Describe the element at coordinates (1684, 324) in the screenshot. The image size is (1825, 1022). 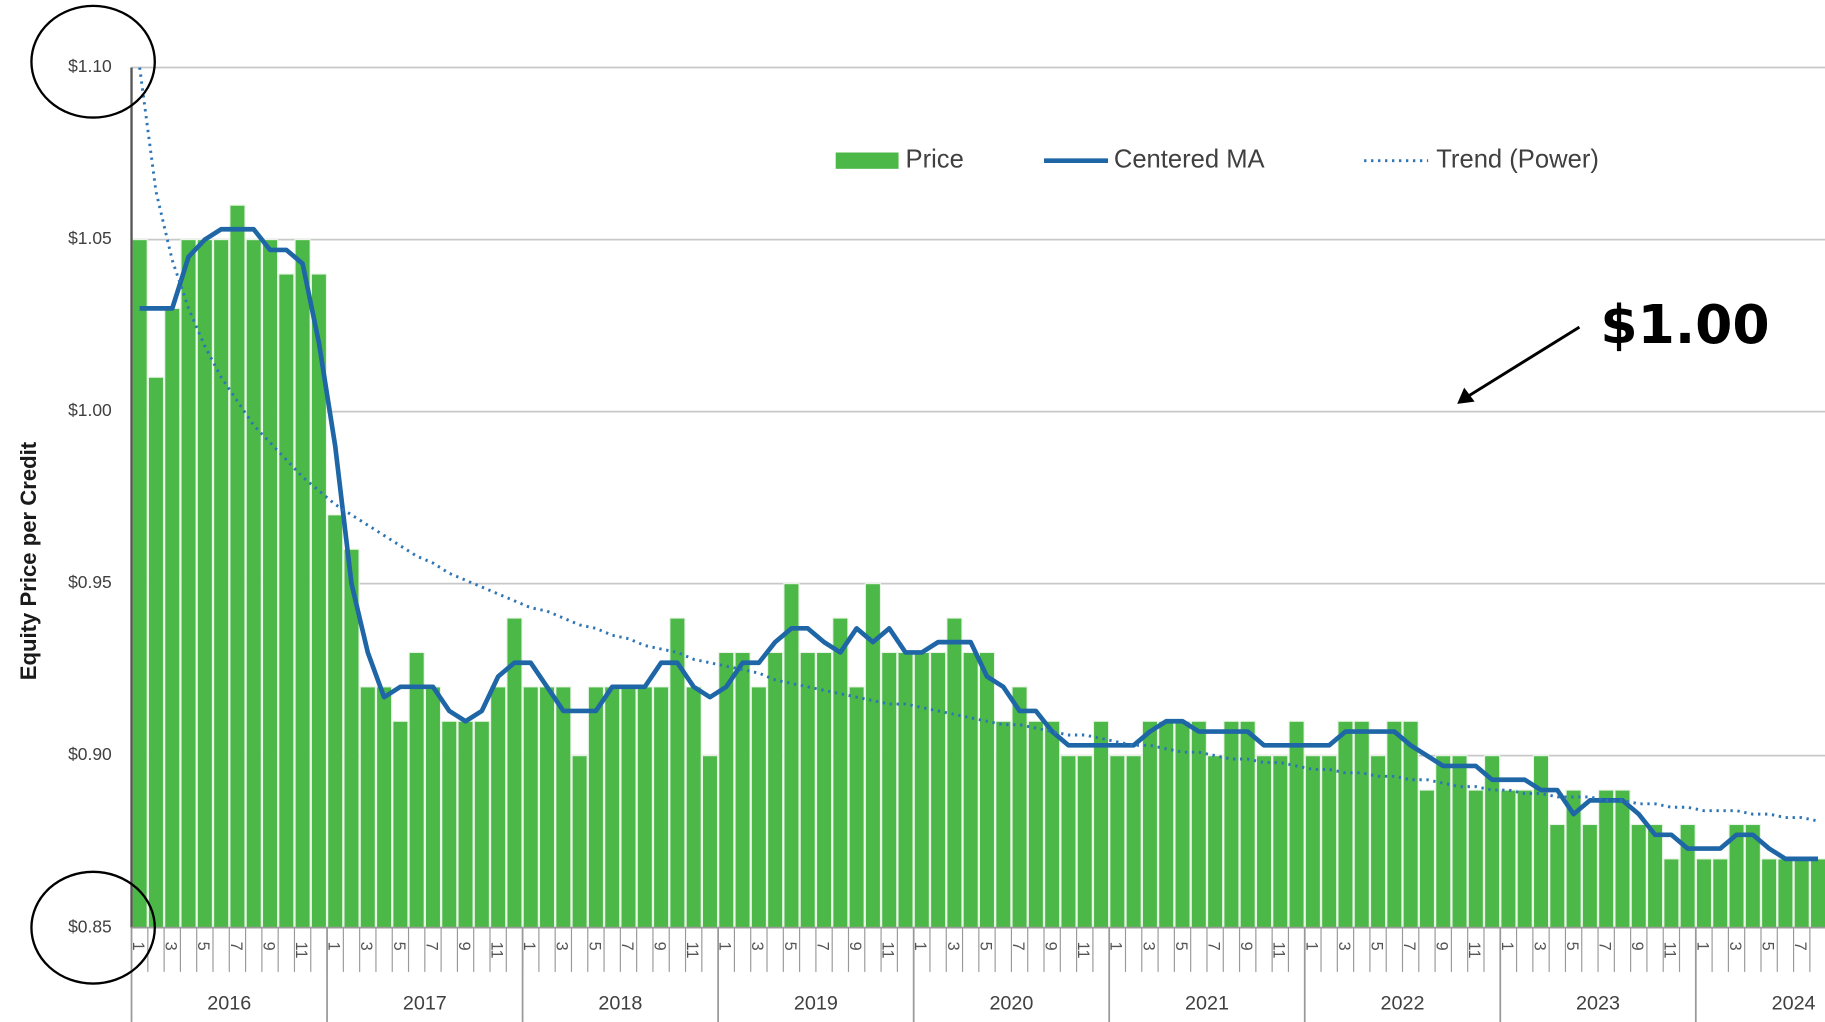
I see `annotation: $1.00` at that location.